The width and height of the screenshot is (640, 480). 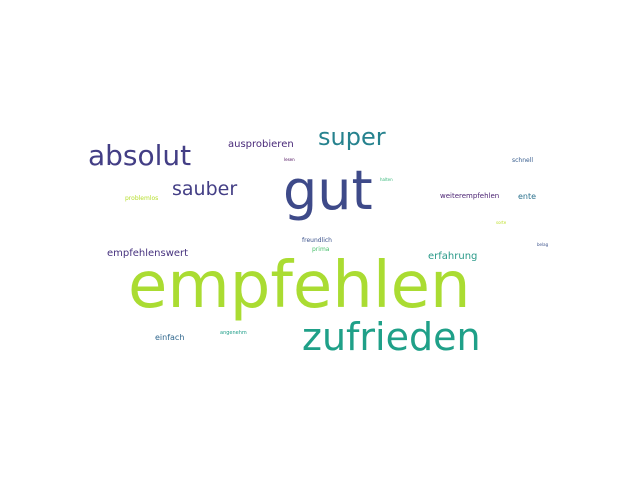 I want to click on word-prima: prima, so click(x=321, y=249).